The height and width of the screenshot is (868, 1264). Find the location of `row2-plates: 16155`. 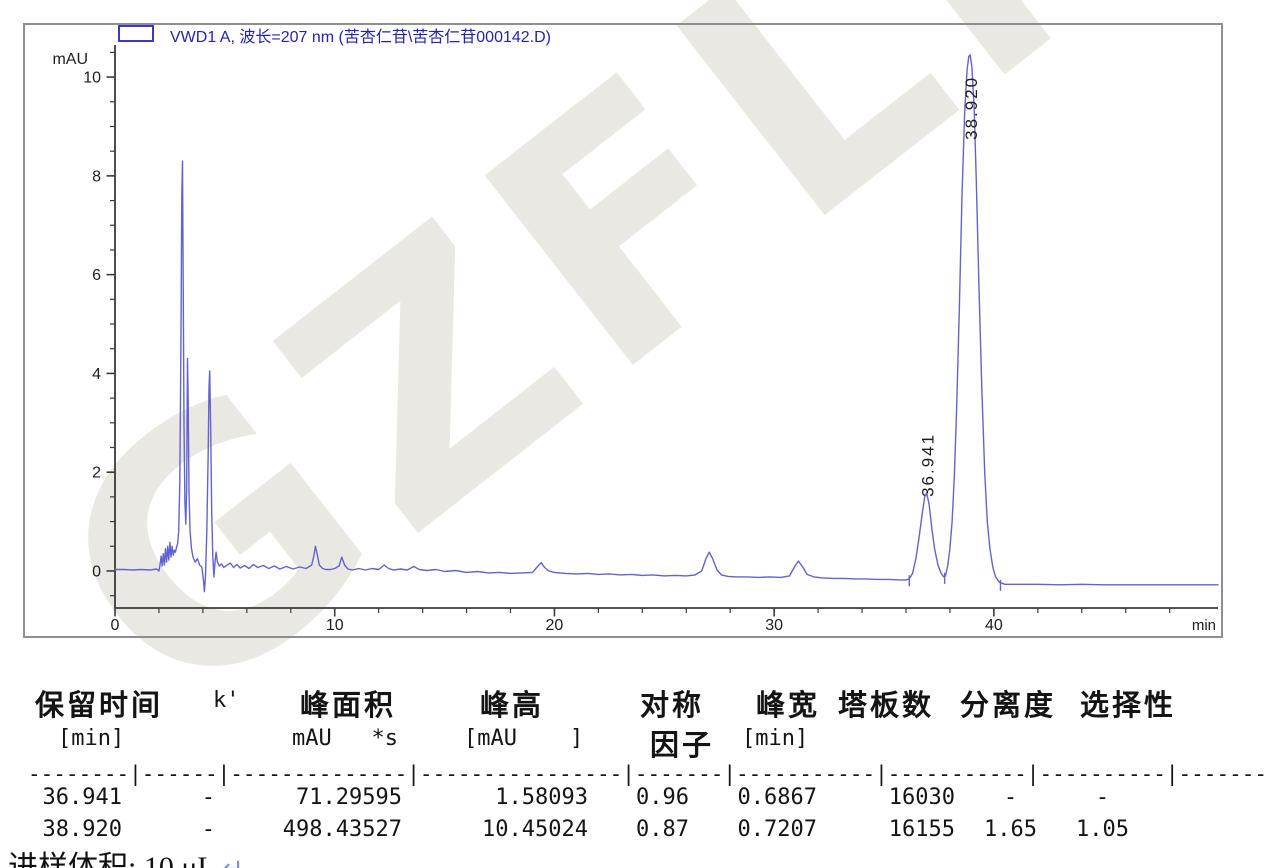

row2-plates: 16155 is located at coordinates (921, 829).